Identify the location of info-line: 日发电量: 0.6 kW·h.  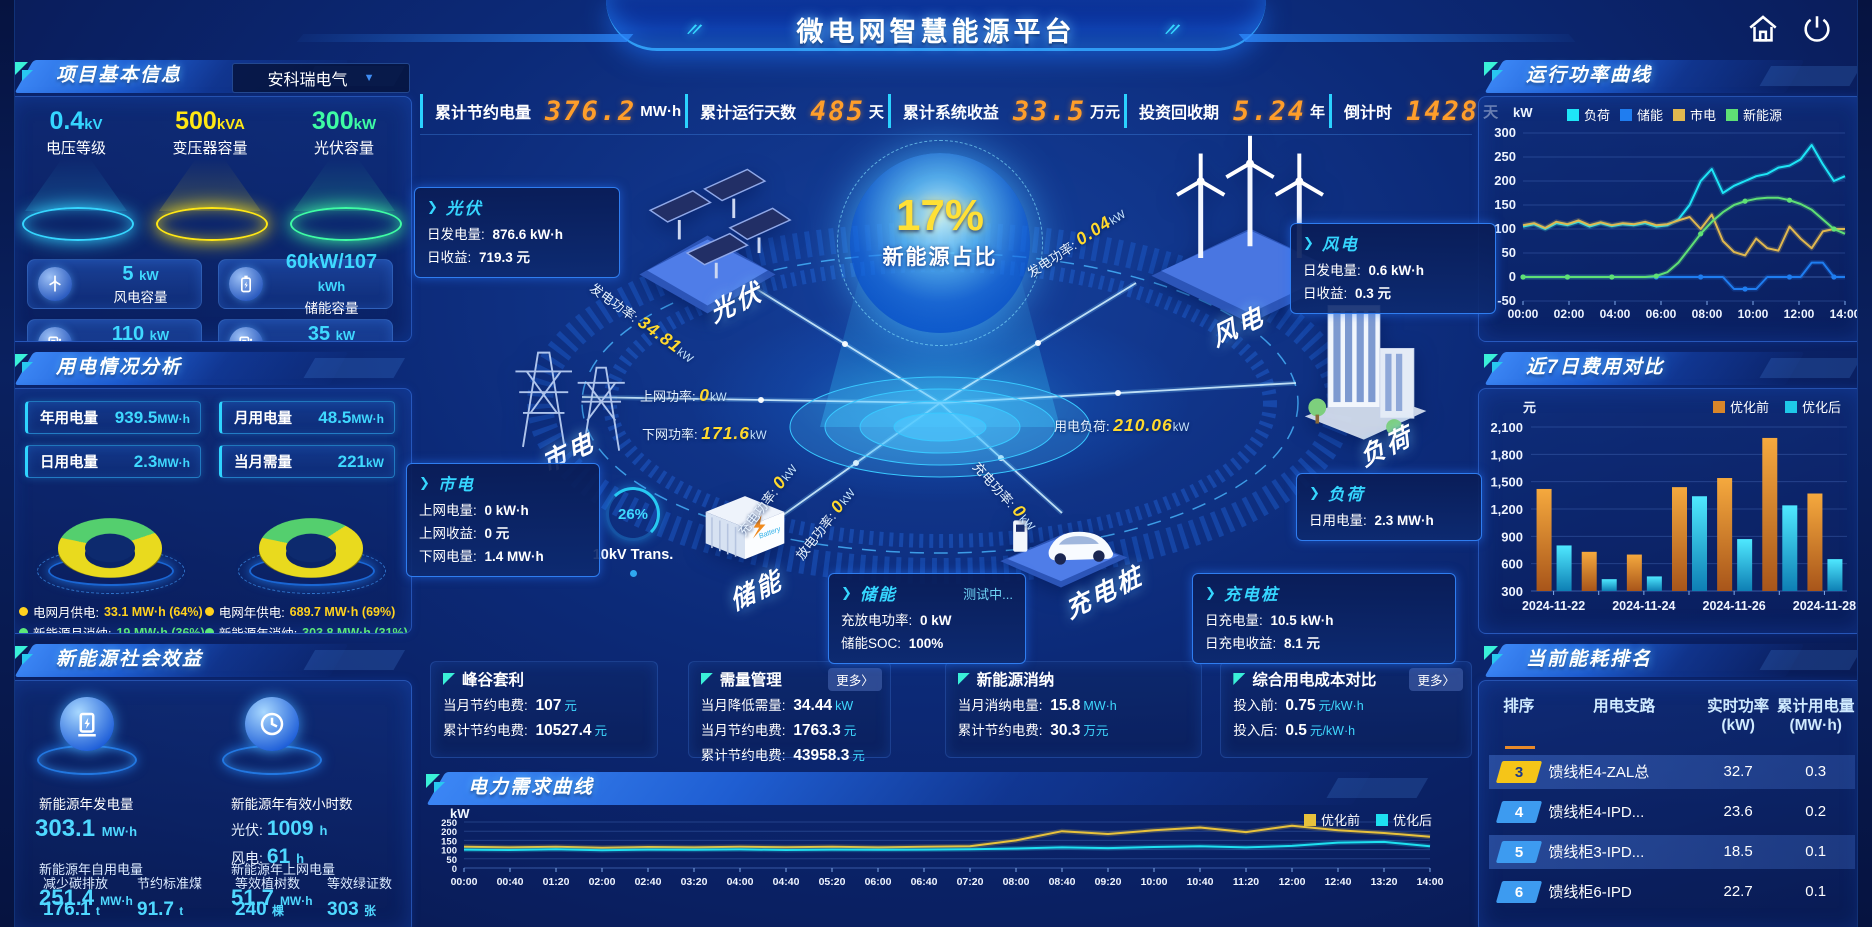
(1393, 269).